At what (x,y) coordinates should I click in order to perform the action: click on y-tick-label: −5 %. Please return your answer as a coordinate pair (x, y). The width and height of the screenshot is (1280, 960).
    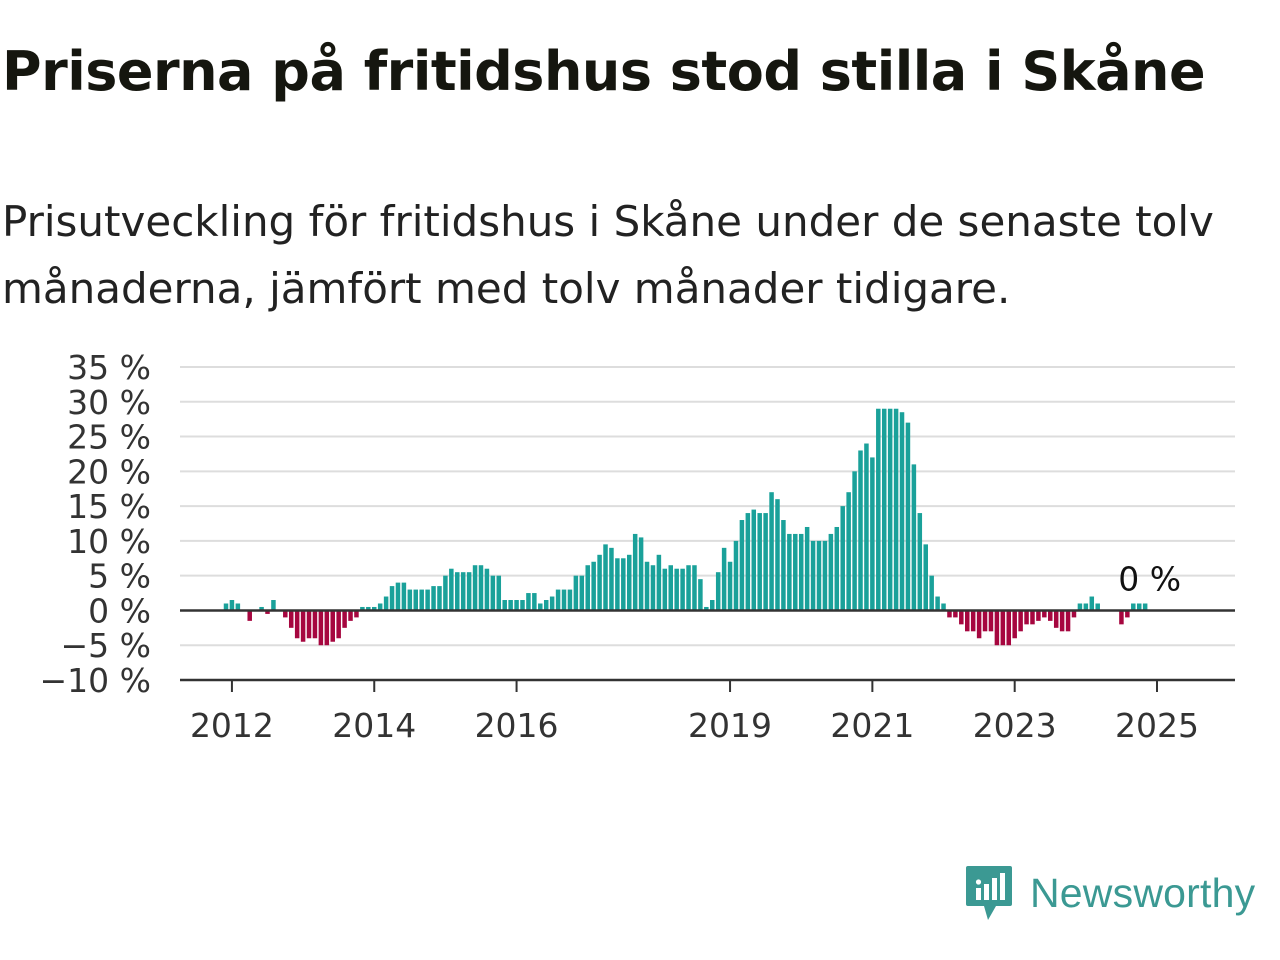
    Looking at the image, I should click on (106, 645).